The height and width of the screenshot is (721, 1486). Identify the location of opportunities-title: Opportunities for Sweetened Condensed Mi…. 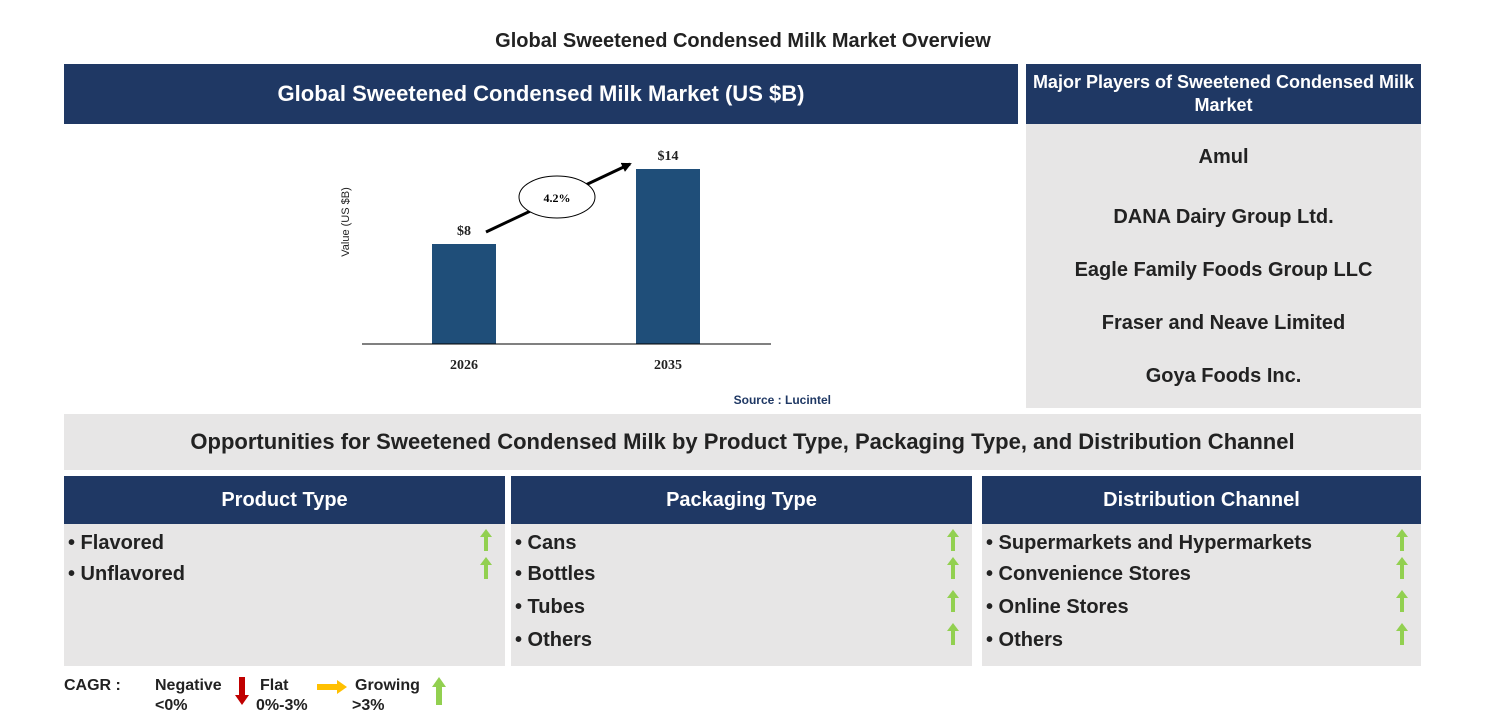
(742, 442).